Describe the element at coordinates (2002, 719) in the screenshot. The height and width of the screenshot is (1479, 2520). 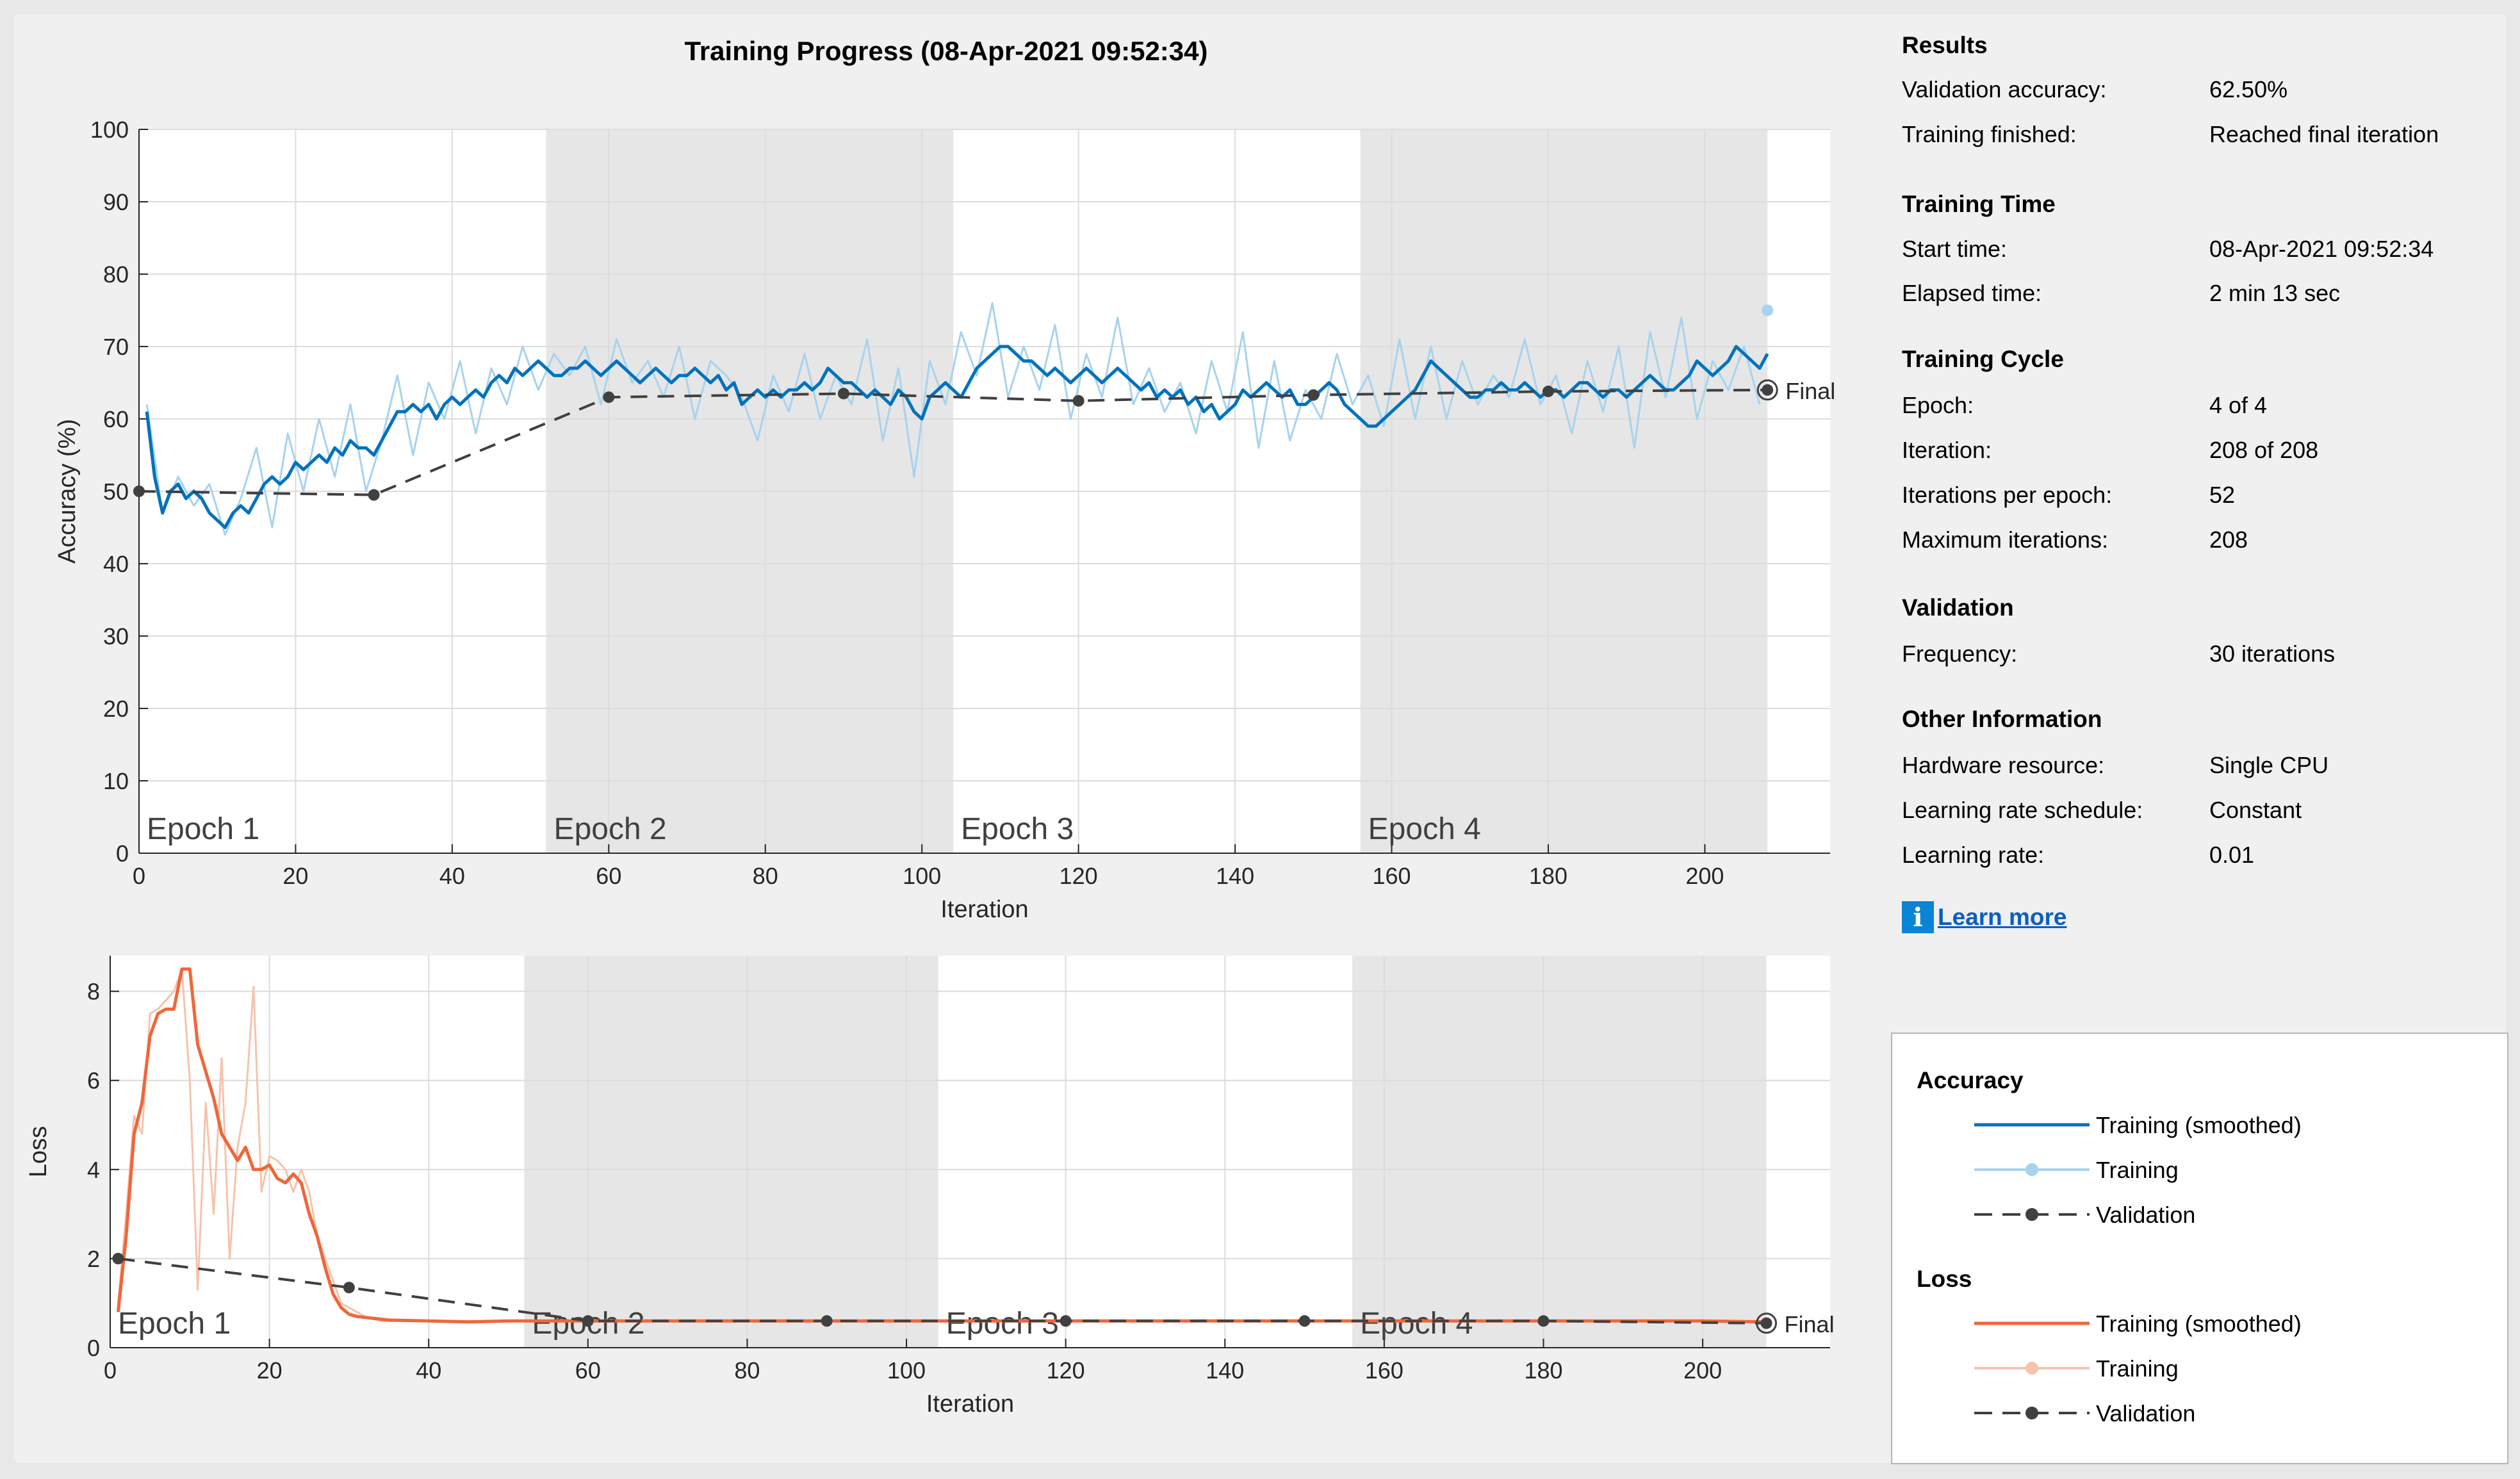
I see `other-information-heading: Other Information` at that location.